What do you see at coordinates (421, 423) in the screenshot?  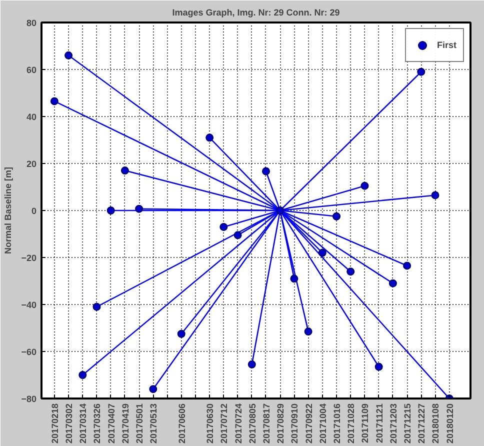 I see `x-tick-label: 20171227` at bounding box center [421, 423].